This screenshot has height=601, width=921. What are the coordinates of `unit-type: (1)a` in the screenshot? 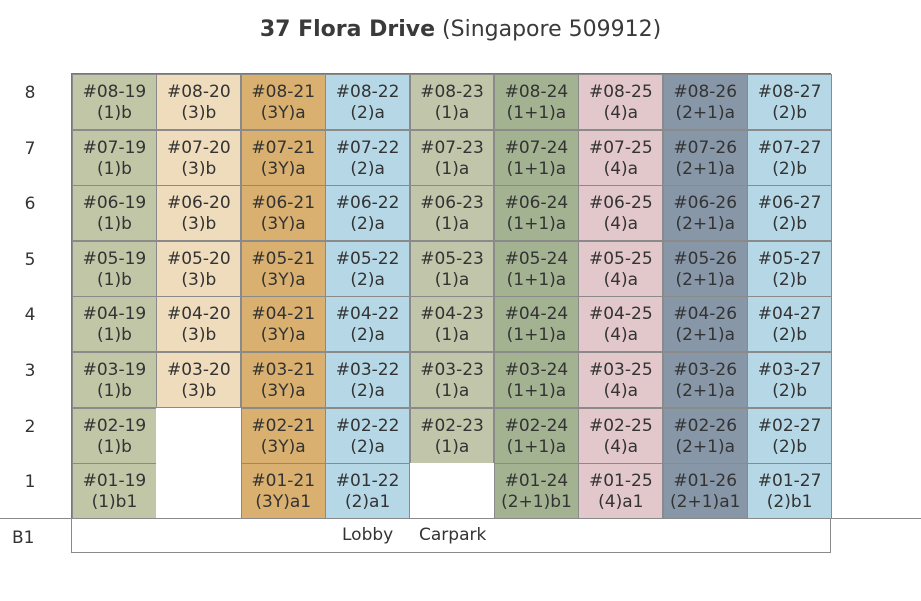 It's located at (452, 446).